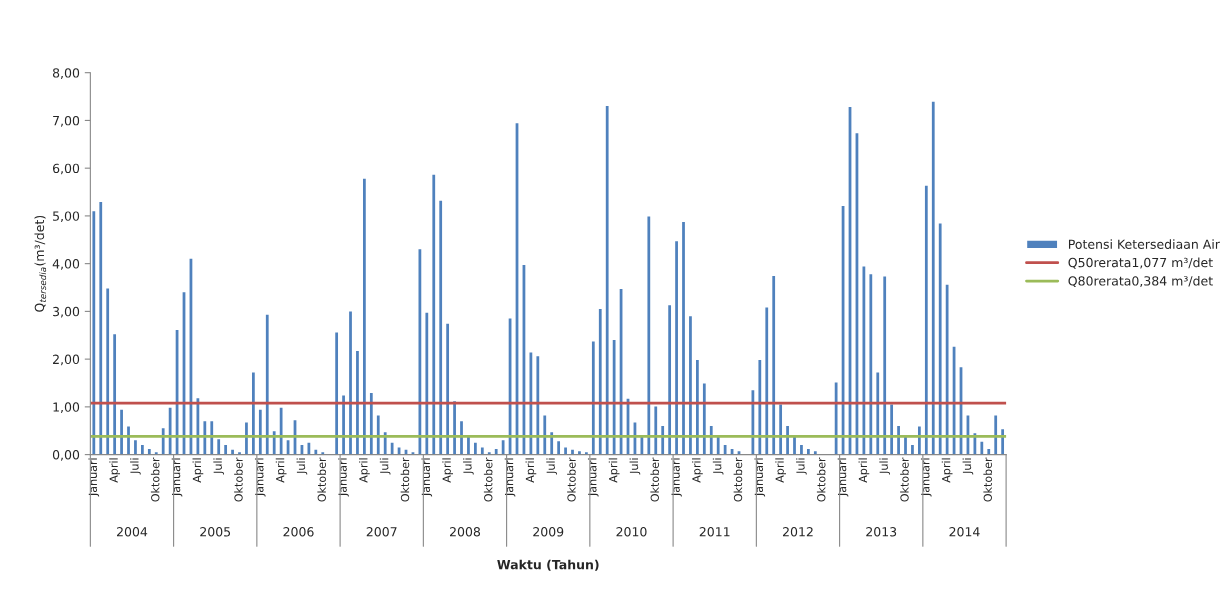  I want to click on text: 2010, so click(631, 532).